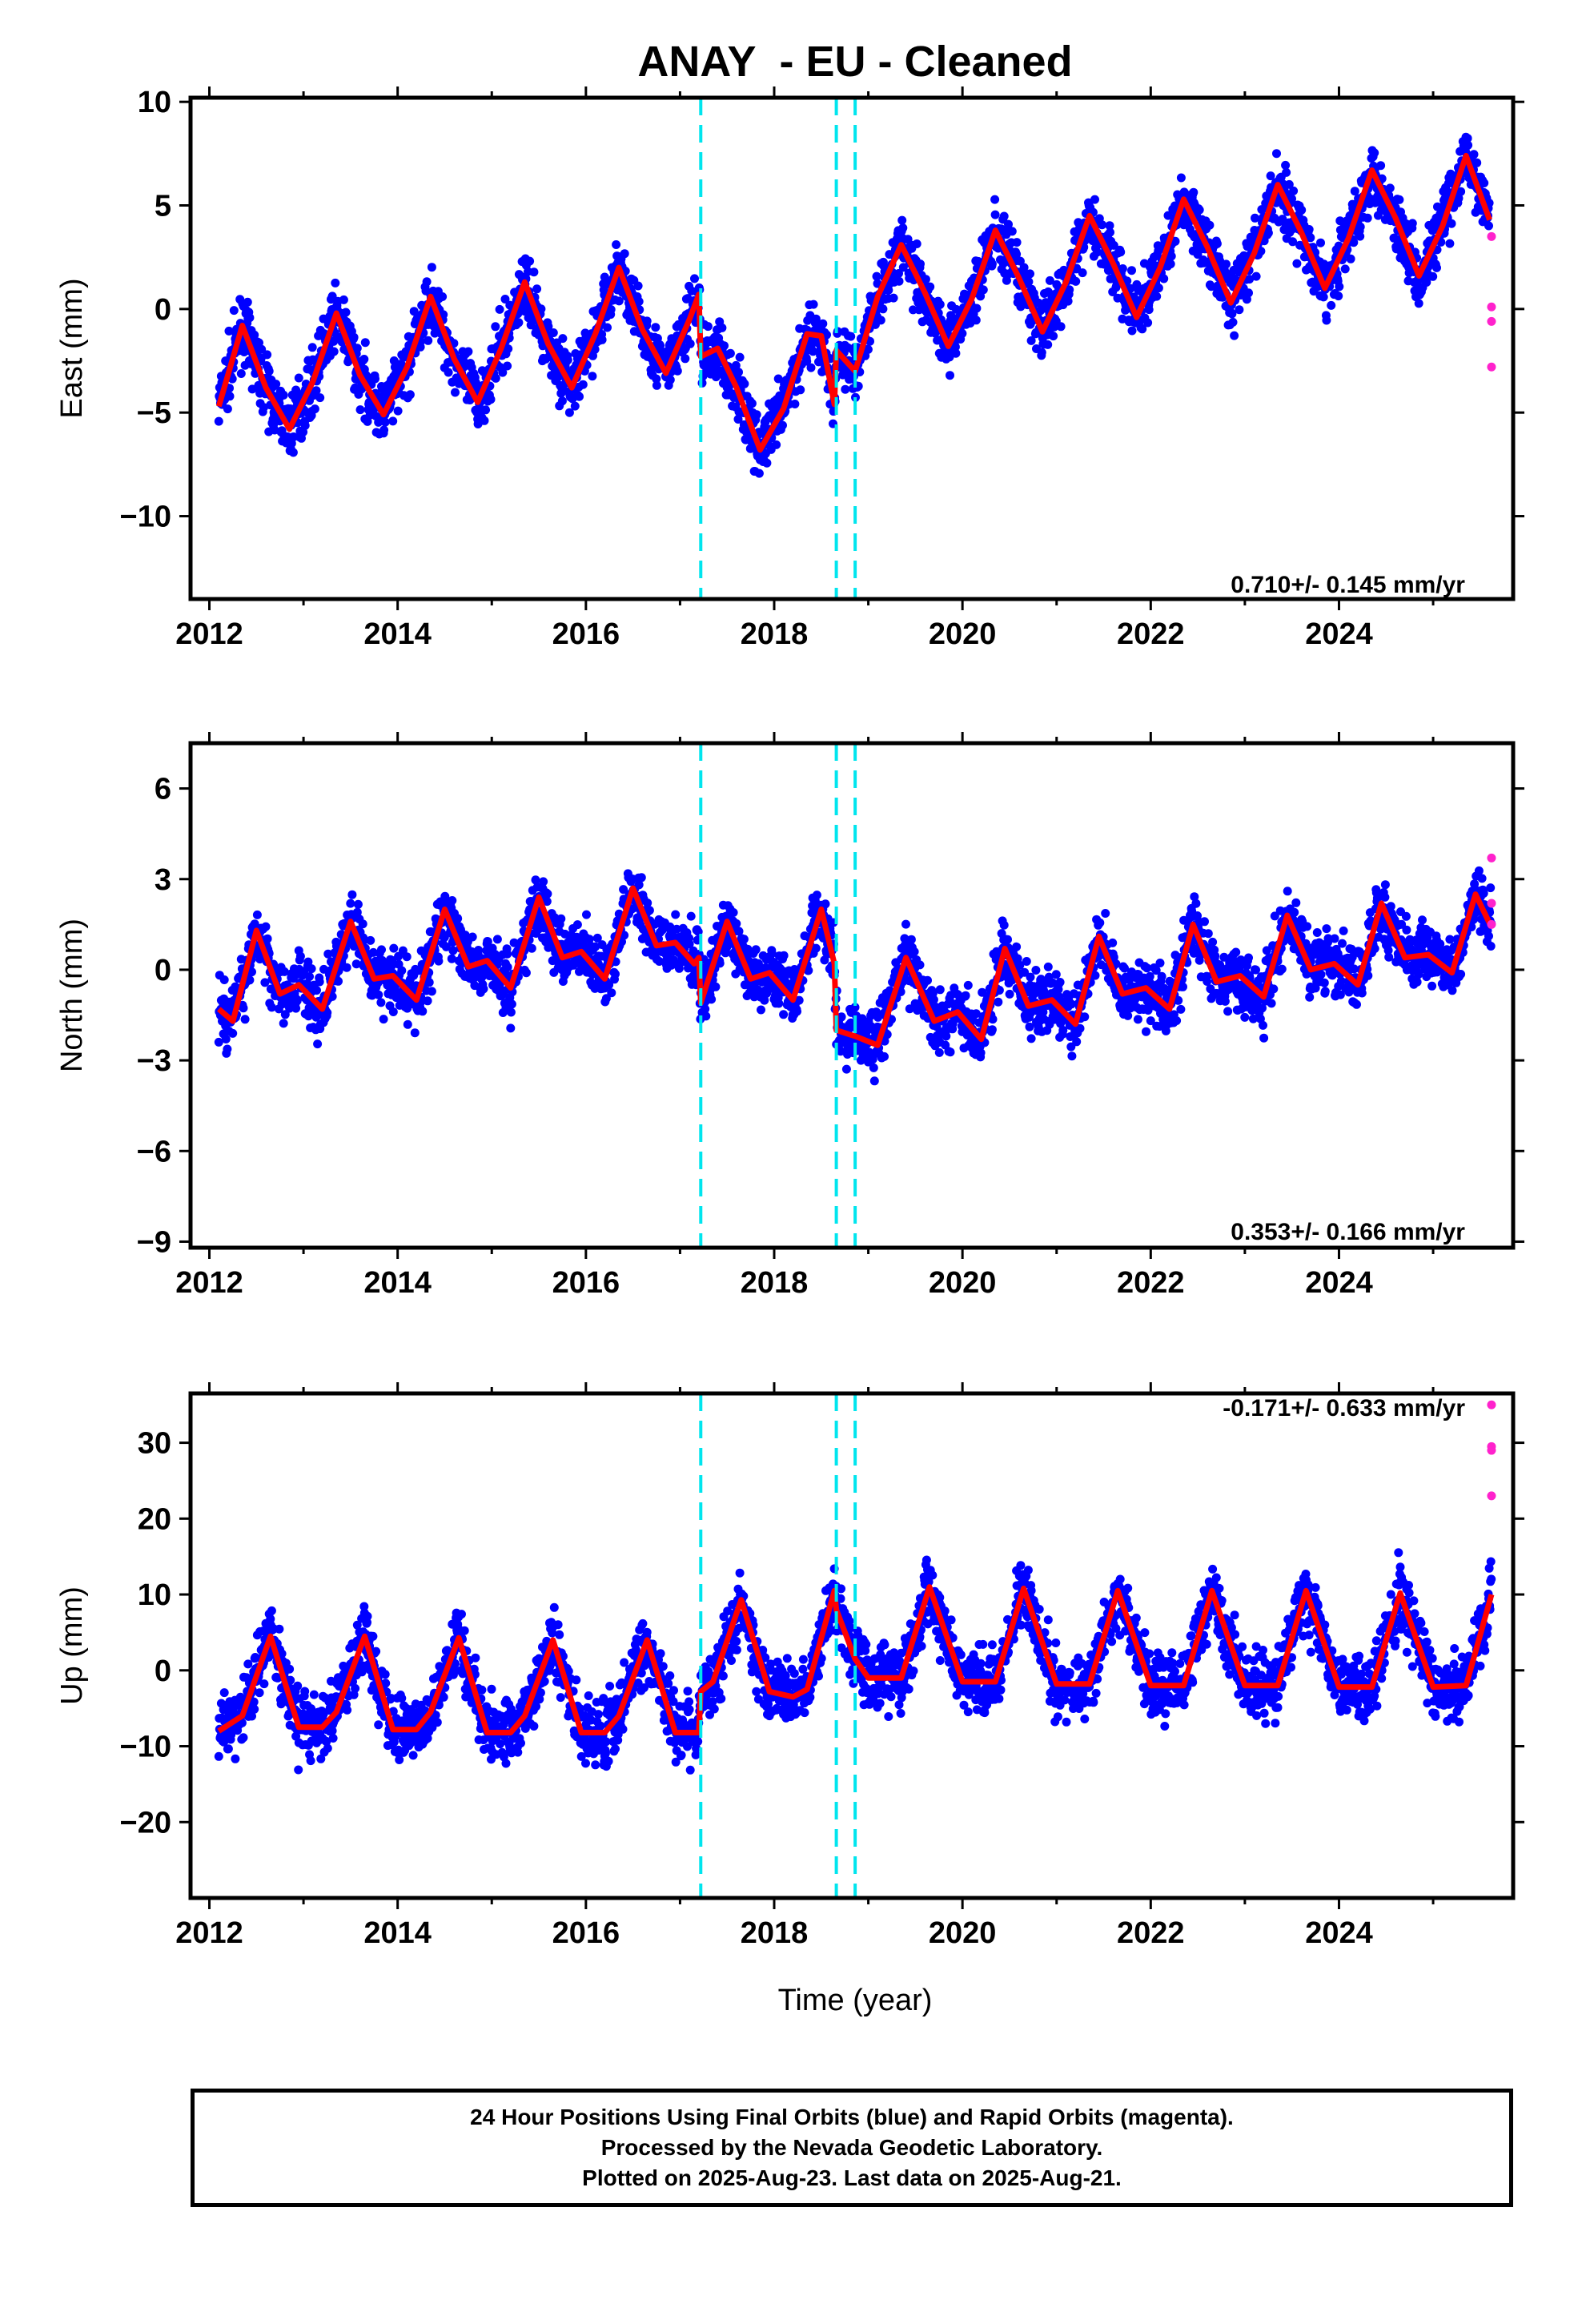 This screenshot has width=1582, height=2324. I want to click on east-x-tick-label: 2020, so click(963, 634).